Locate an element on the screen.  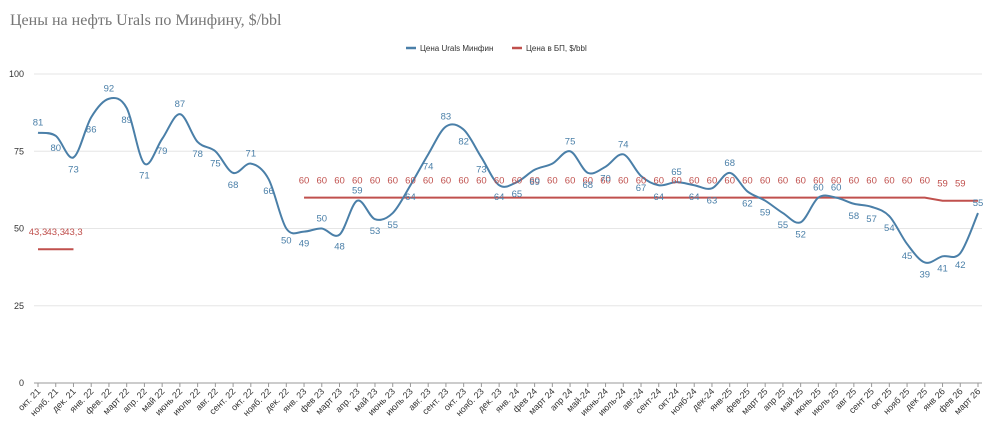
data-label-urals: 70 is located at coordinates (605, 179).